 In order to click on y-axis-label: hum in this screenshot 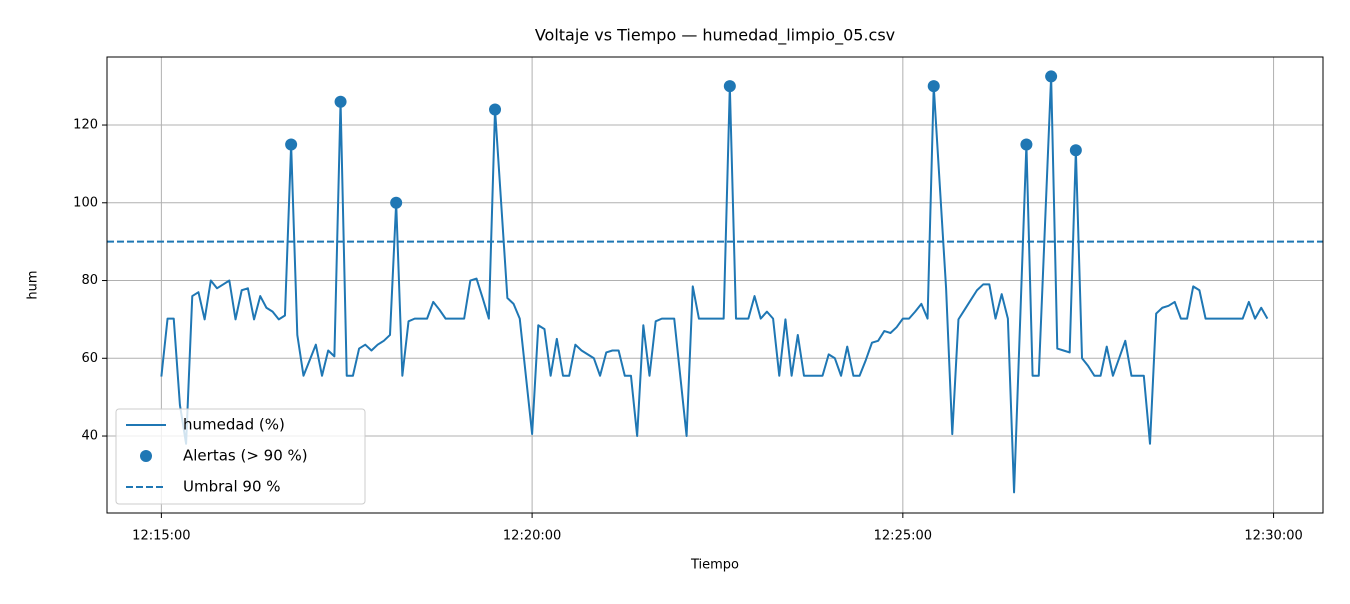, I will do `click(33, 284)`.